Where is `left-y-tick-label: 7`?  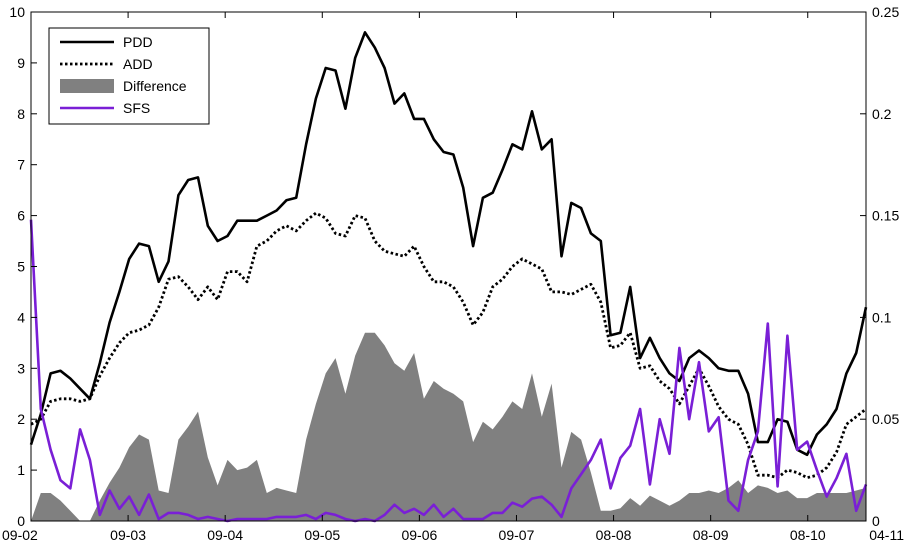
left-y-tick-label: 7 is located at coordinates (21, 165).